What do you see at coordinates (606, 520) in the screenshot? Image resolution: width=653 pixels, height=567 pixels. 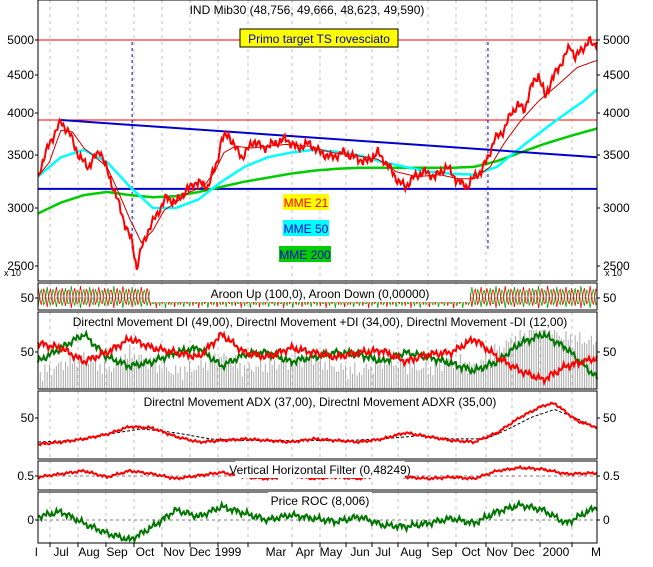 I see `y-tick-label-right: 0` at bounding box center [606, 520].